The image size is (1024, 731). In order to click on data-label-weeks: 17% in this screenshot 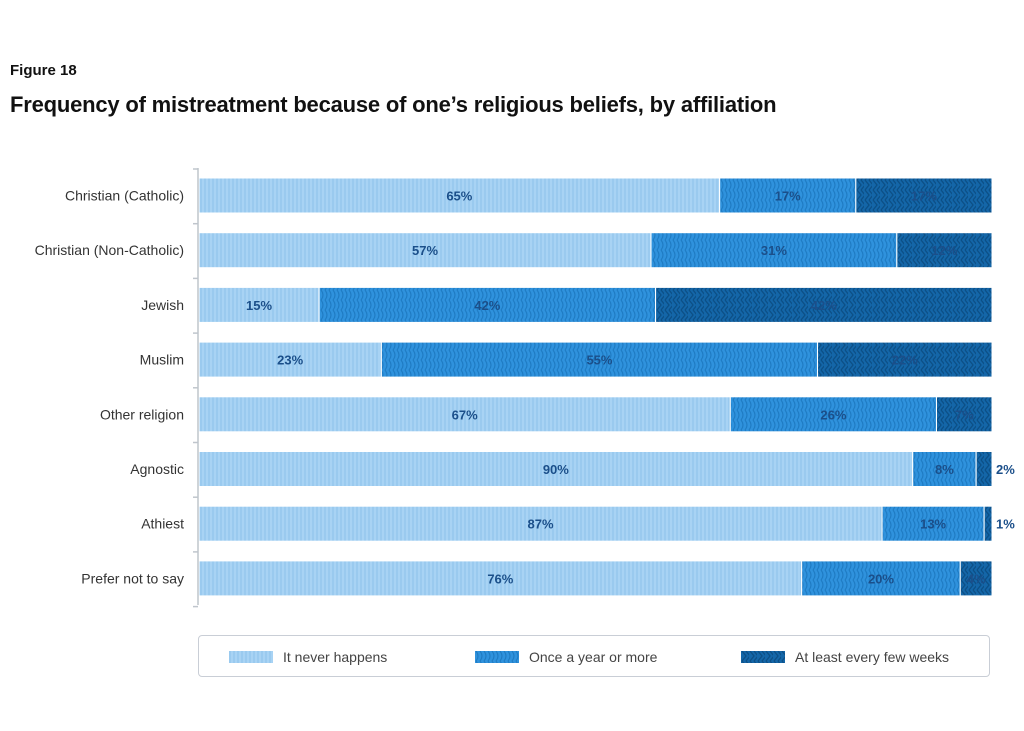, I will do `click(924, 196)`.